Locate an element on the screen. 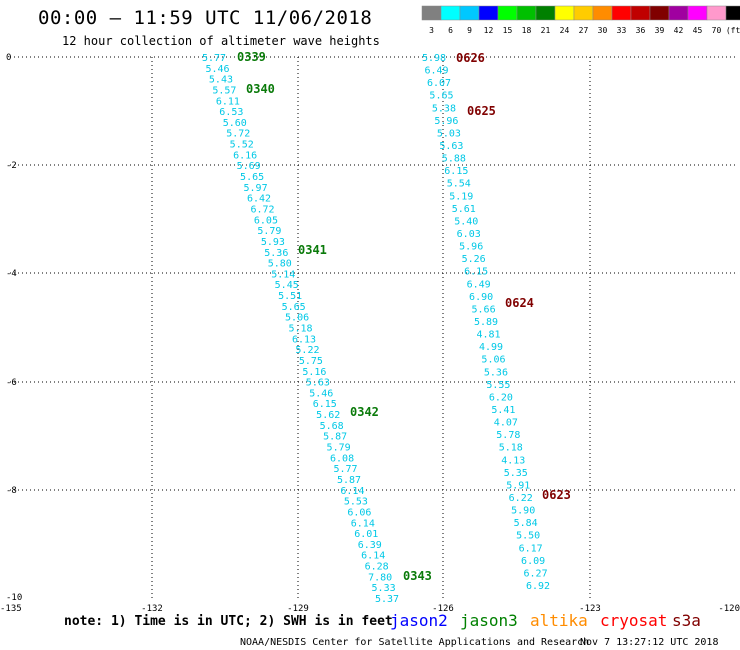 This screenshot has width=740, height=650. wave-height-value: 6.14 is located at coordinates (352, 491).